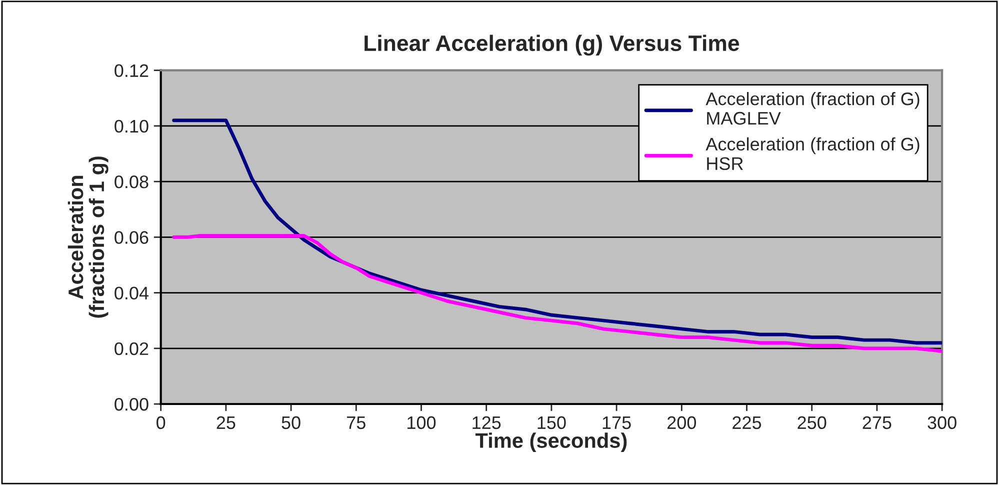 The width and height of the screenshot is (999, 485). Describe the element at coordinates (131, 181) in the screenshot. I see `y-tick-label: 0.08` at that location.